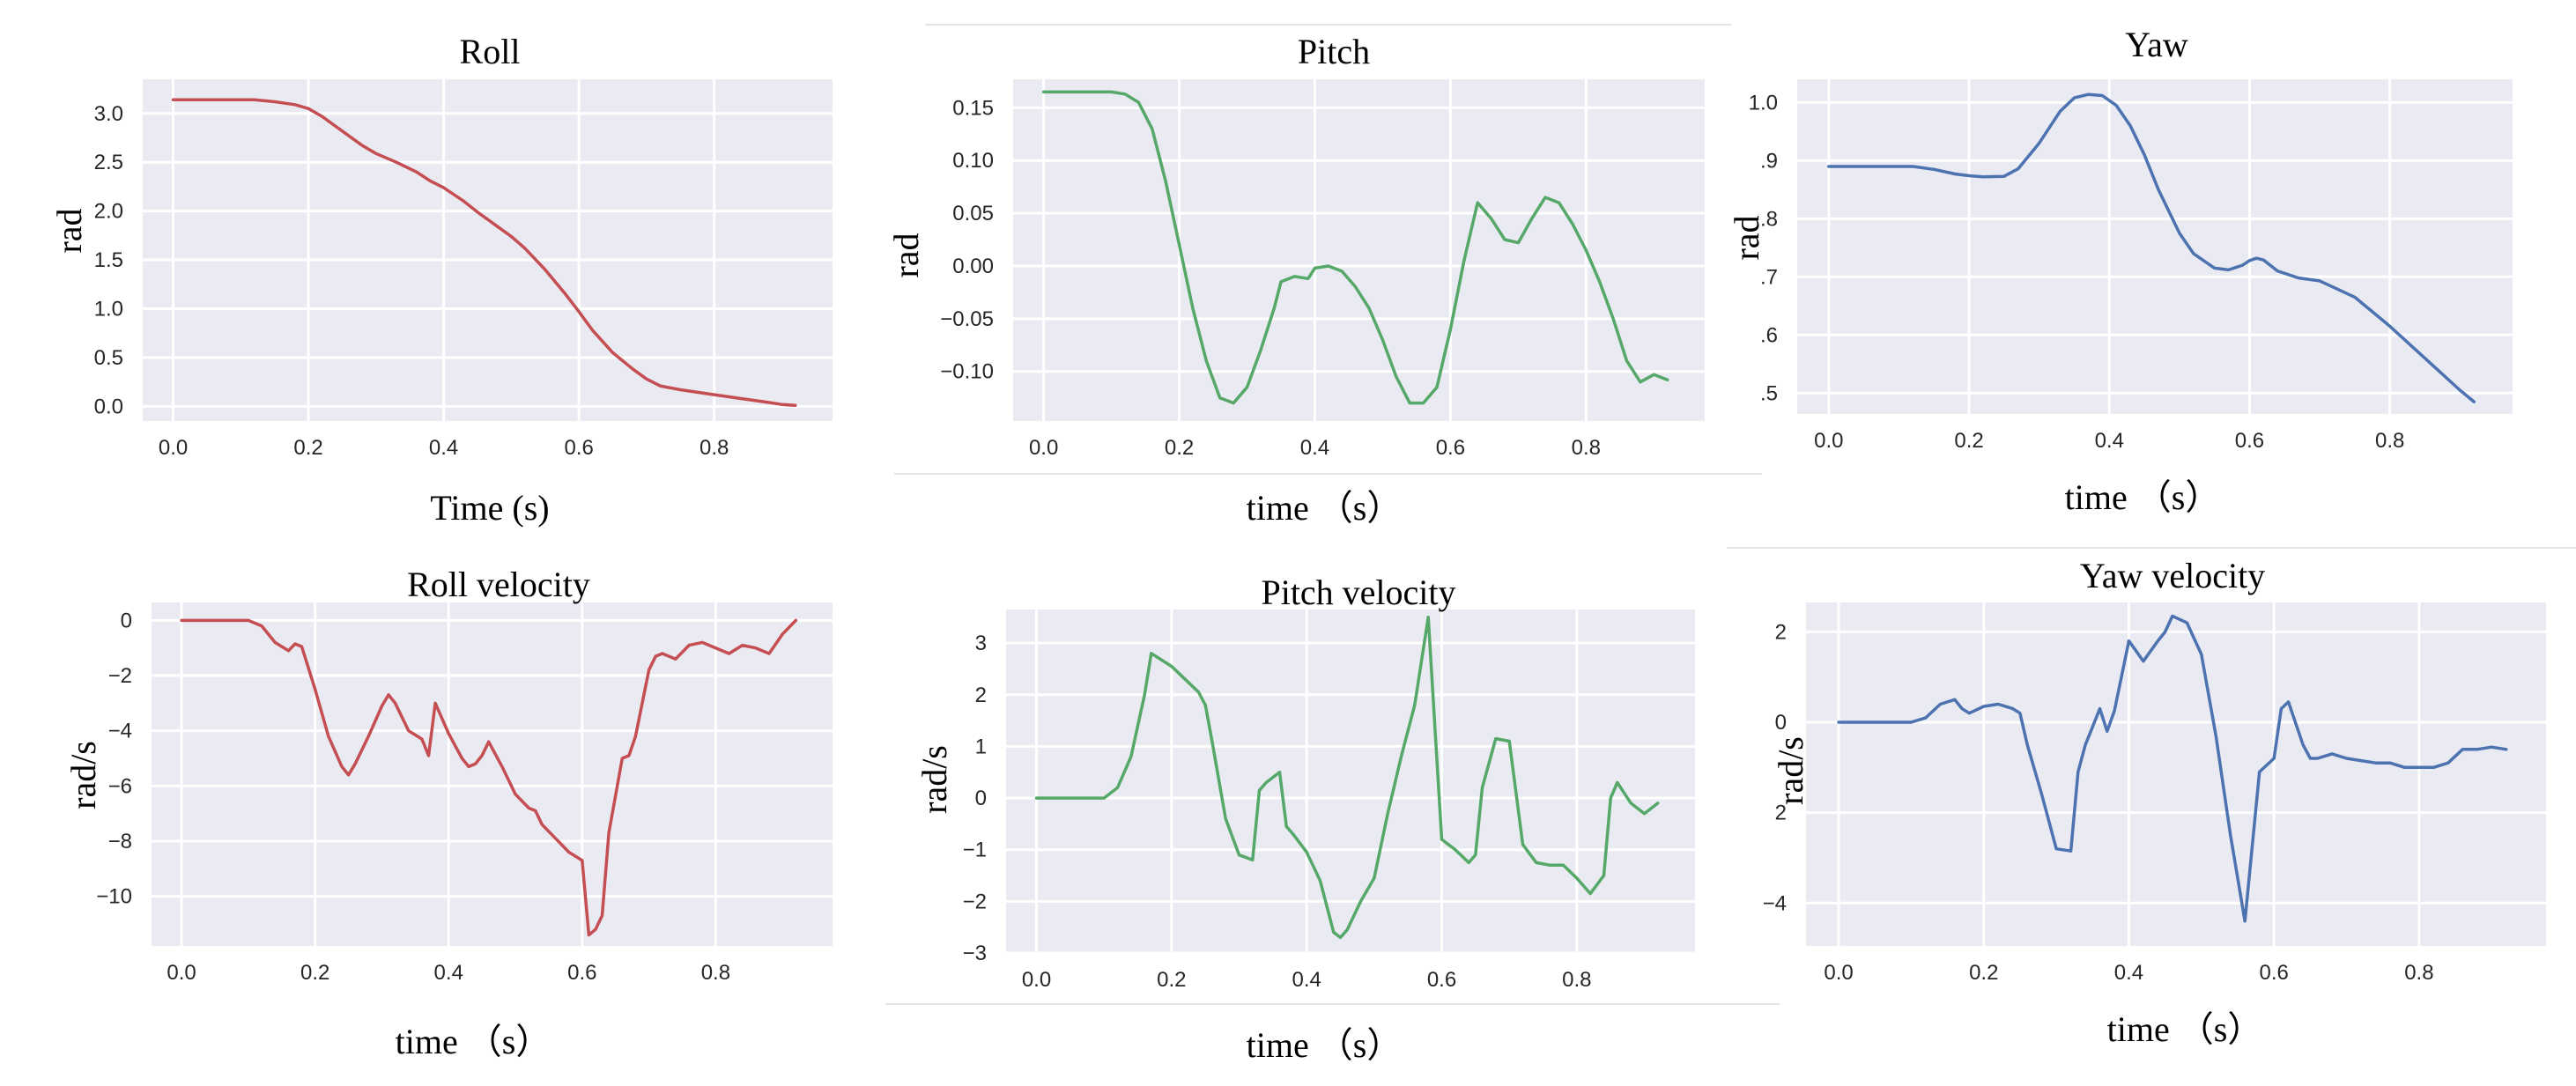 The height and width of the screenshot is (1086, 2576). I want to click on series-line-pitch-velocity, so click(1347, 778).